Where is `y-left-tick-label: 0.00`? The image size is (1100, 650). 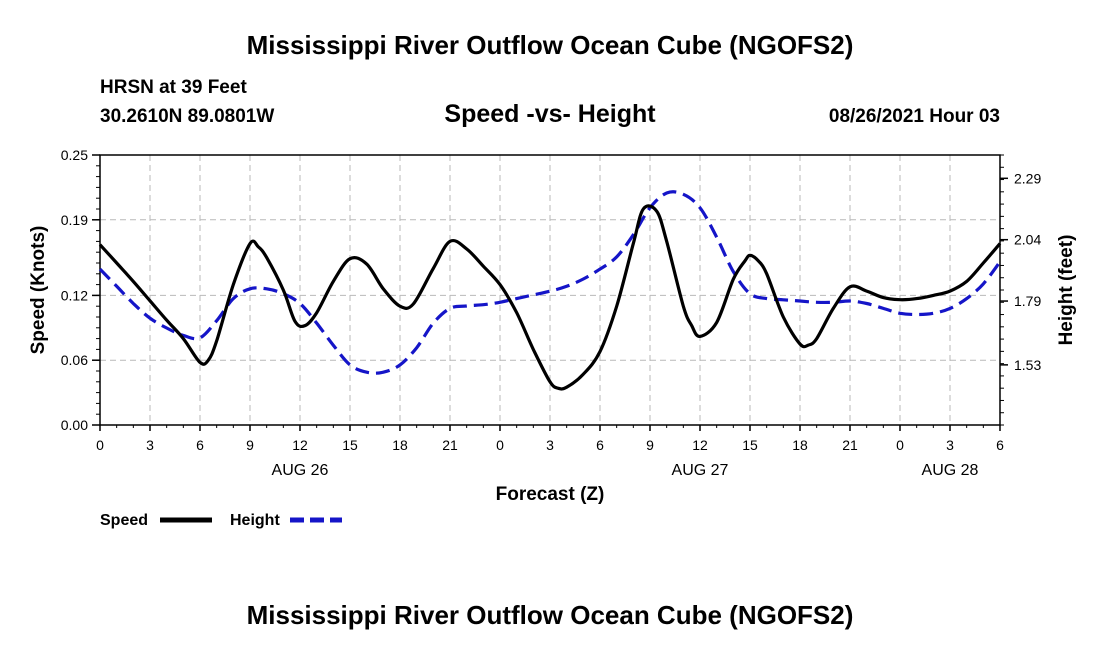
y-left-tick-label: 0.00 is located at coordinates (74, 425).